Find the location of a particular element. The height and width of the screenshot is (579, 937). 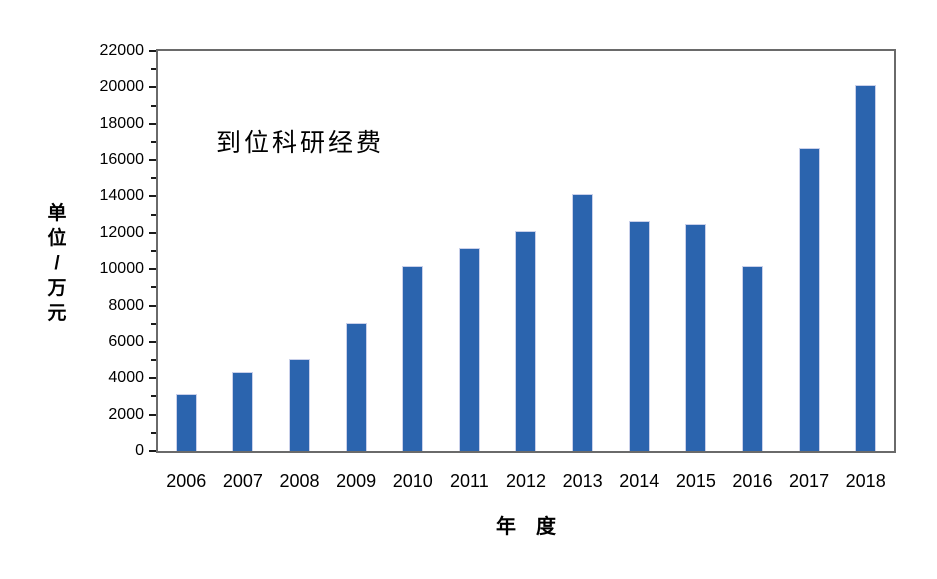

x-tick-label-2017: 2017 is located at coordinates (809, 481).